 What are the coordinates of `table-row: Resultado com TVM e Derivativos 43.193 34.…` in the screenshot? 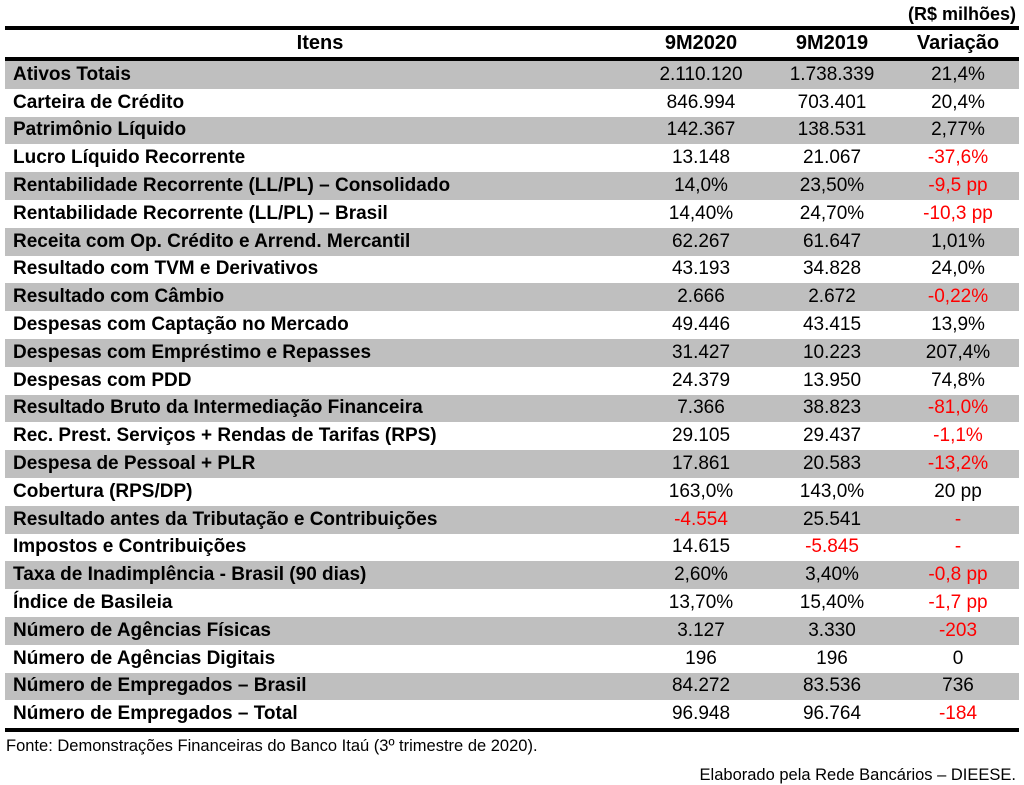 It's located at (512, 270).